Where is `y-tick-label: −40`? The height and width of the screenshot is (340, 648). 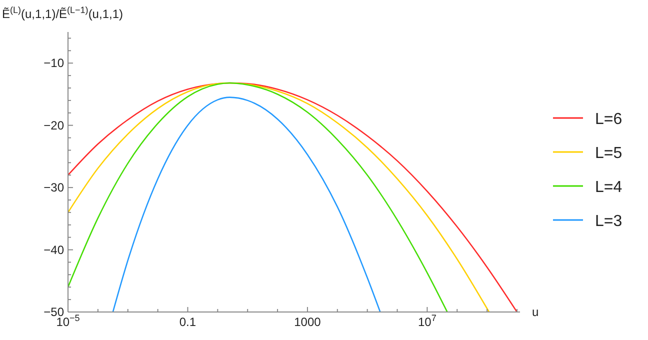
y-tick-label: −40 is located at coordinates (54, 249).